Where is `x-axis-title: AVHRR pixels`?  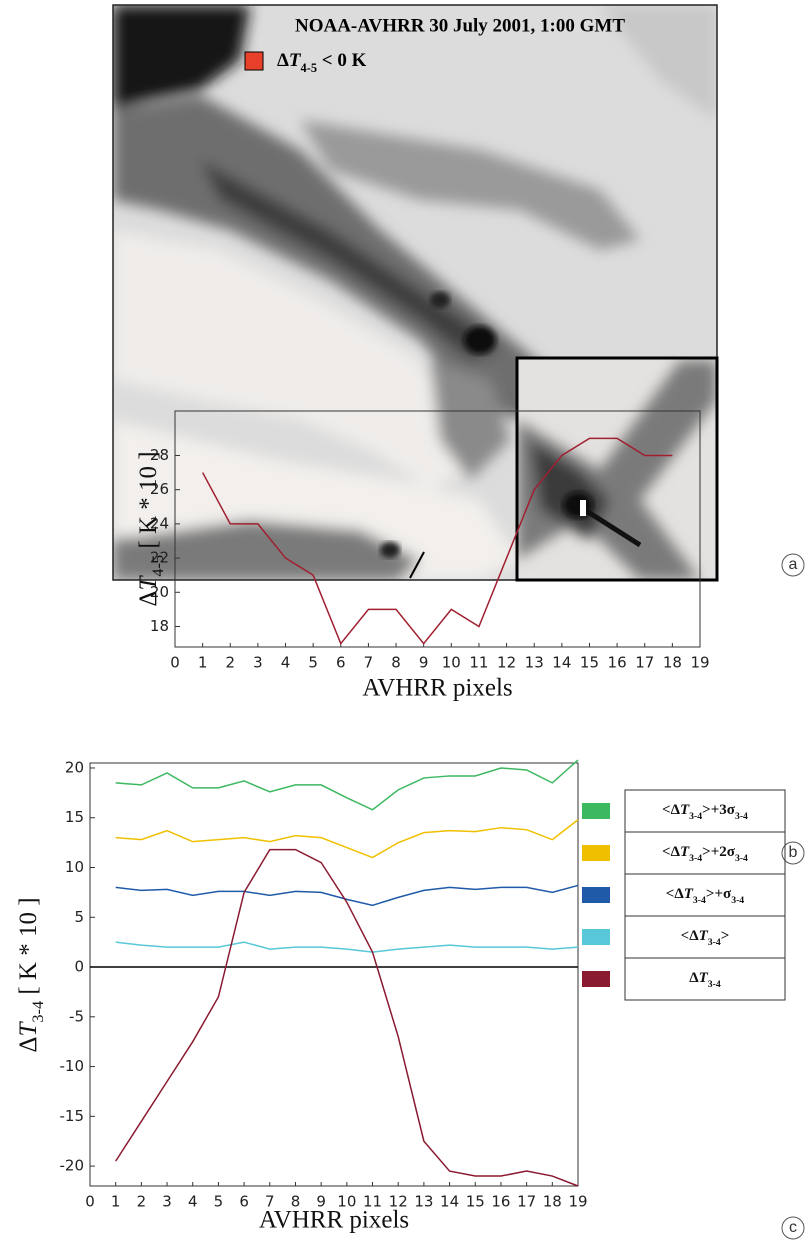
x-axis-title: AVHRR pixels is located at coordinates (334, 1220).